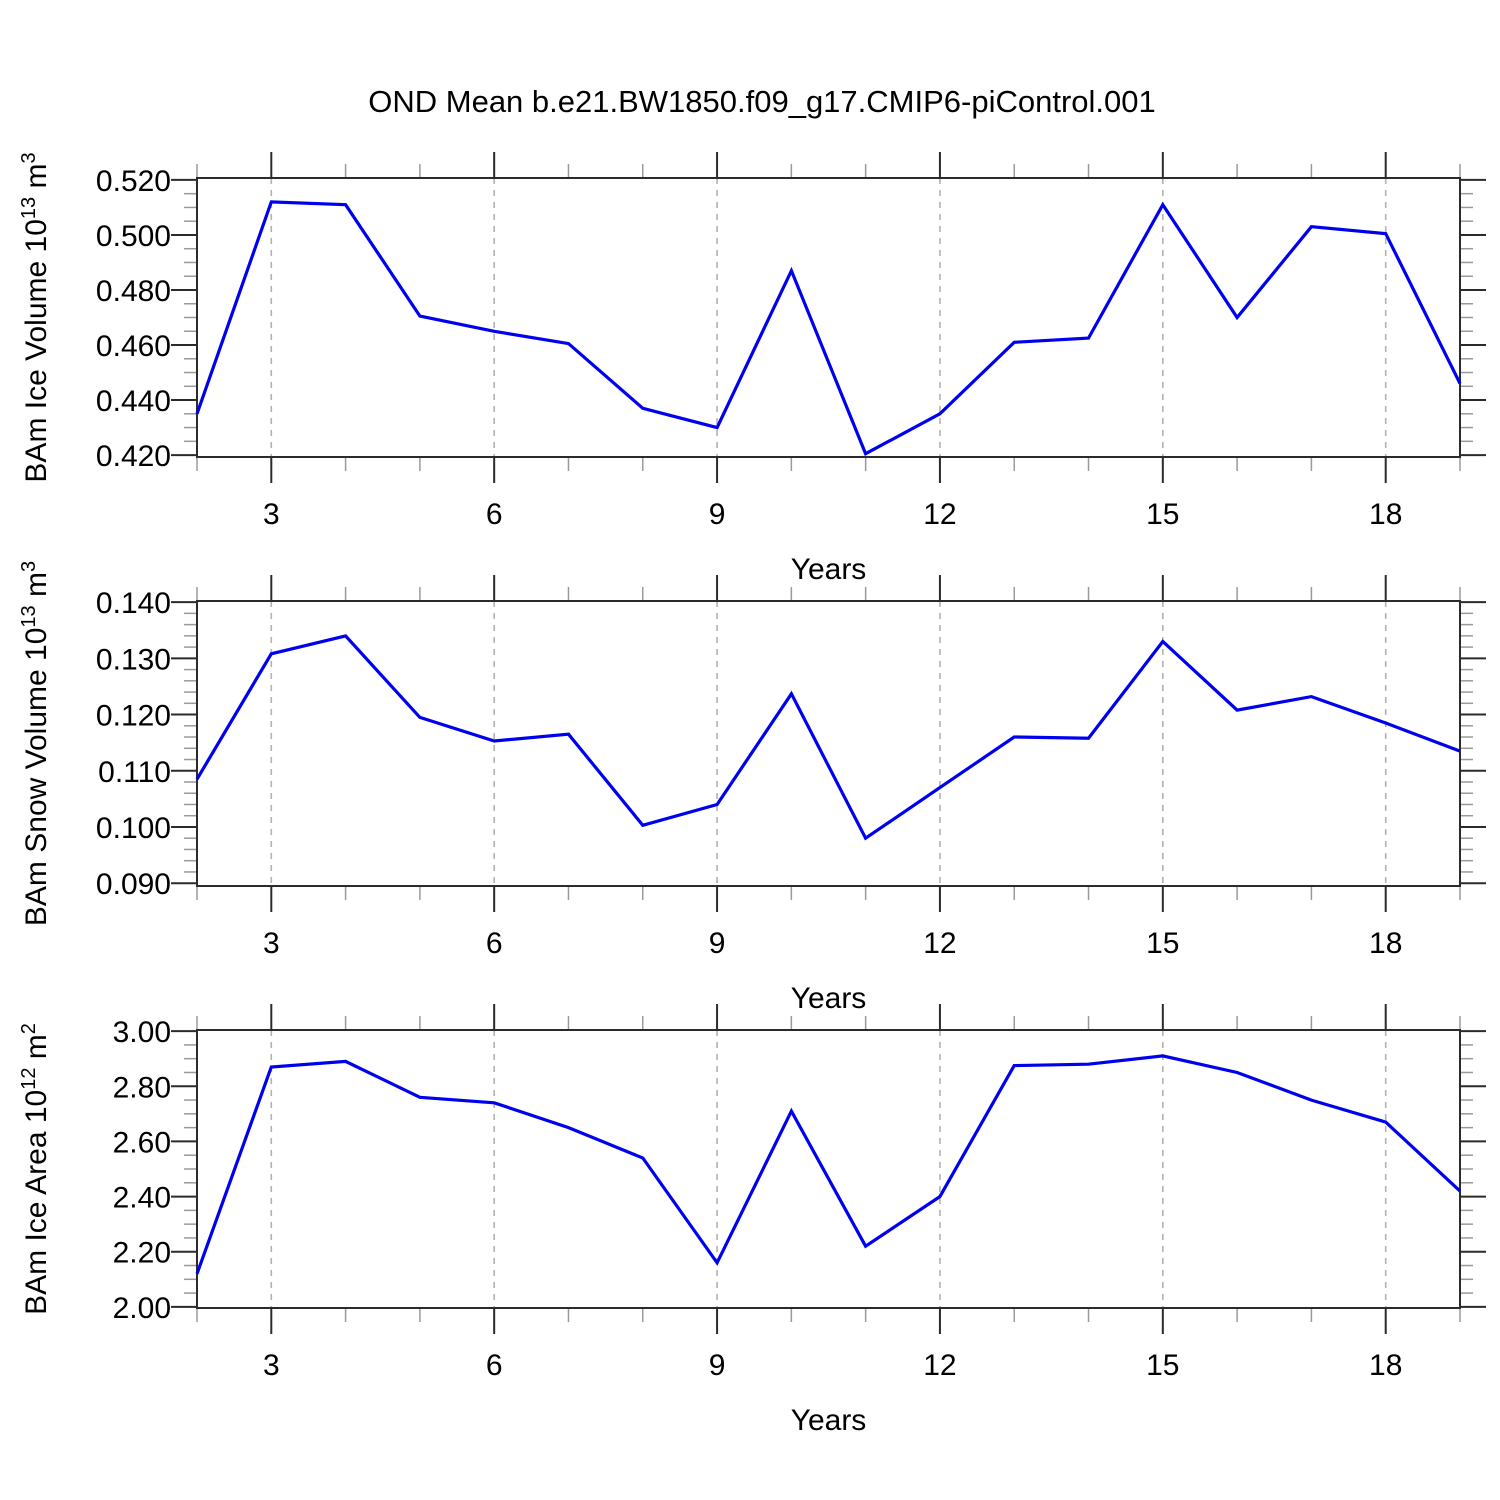 This screenshot has width=1500, height=1500. Describe the element at coordinates (29, 1079) in the screenshot. I see `y-axis-label-superscript: 12` at that location.